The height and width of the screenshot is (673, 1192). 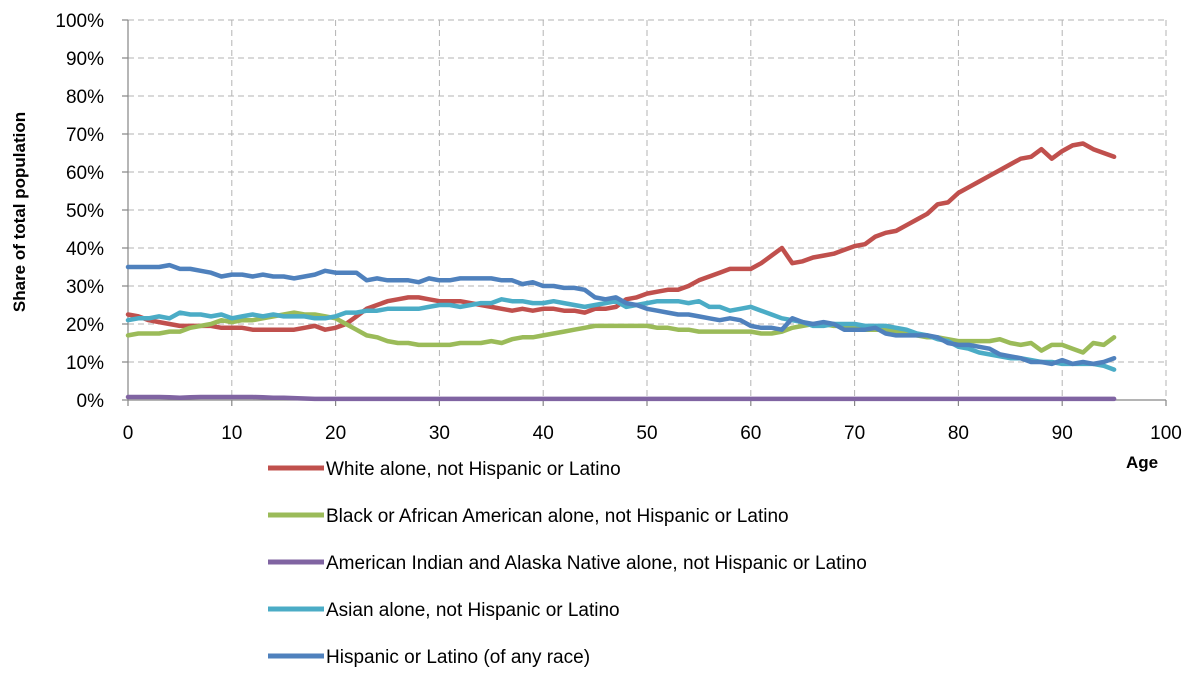 What do you see at coordinates (543, 433) in the screenshot?
I see `x-tick-label: 40` at bounding box center [543, 433].